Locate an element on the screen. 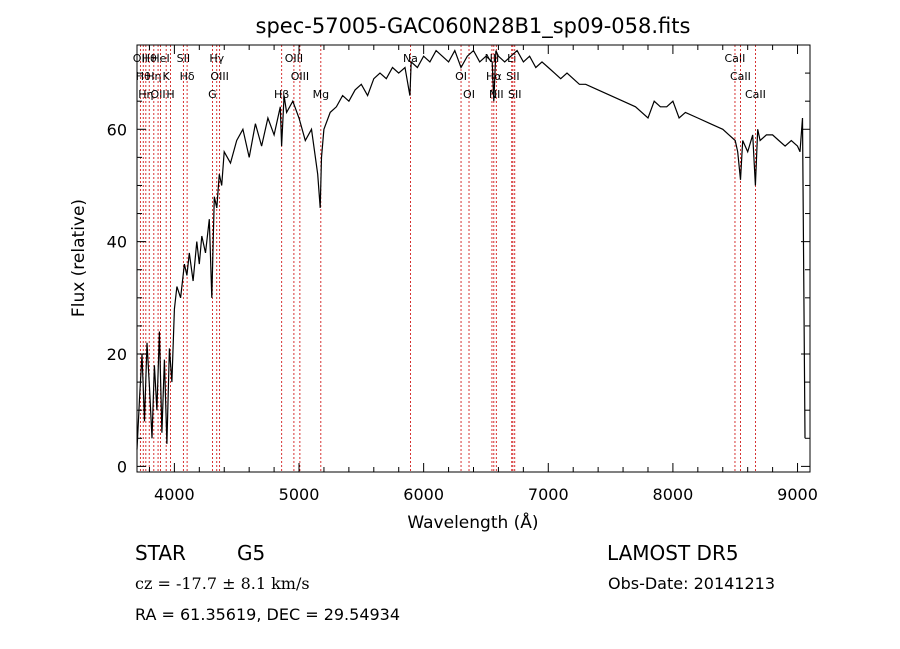  x-tick-label: 9000 is located at coordinates (797, 494).